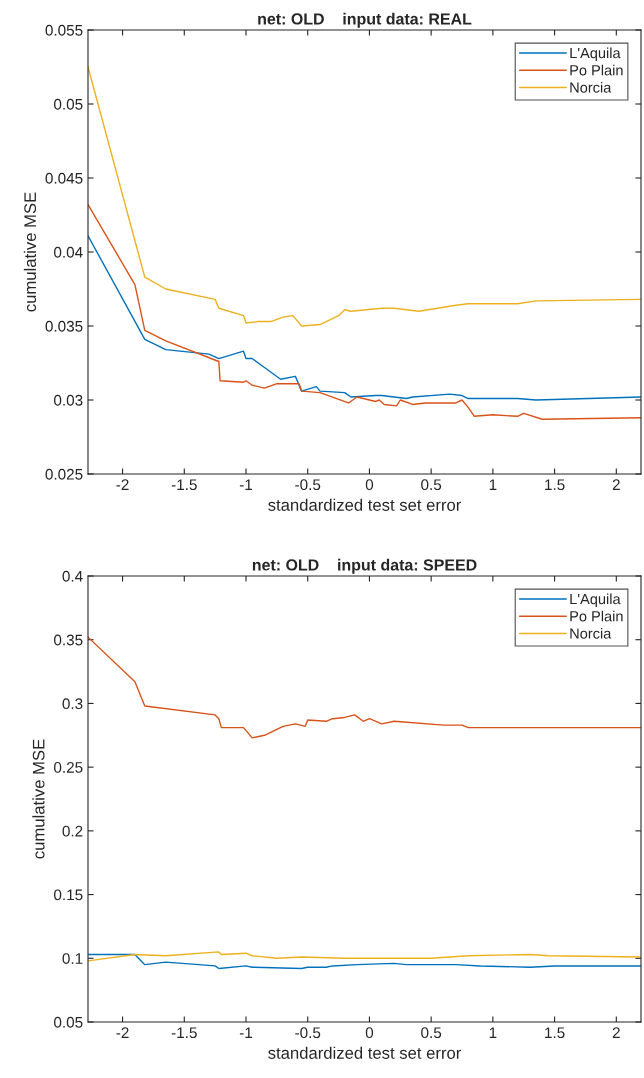  What do you see at coordinates (68, 252) in the screenshot?
I see `y-tick-label: 0.04` at bounding box center [68, 252].